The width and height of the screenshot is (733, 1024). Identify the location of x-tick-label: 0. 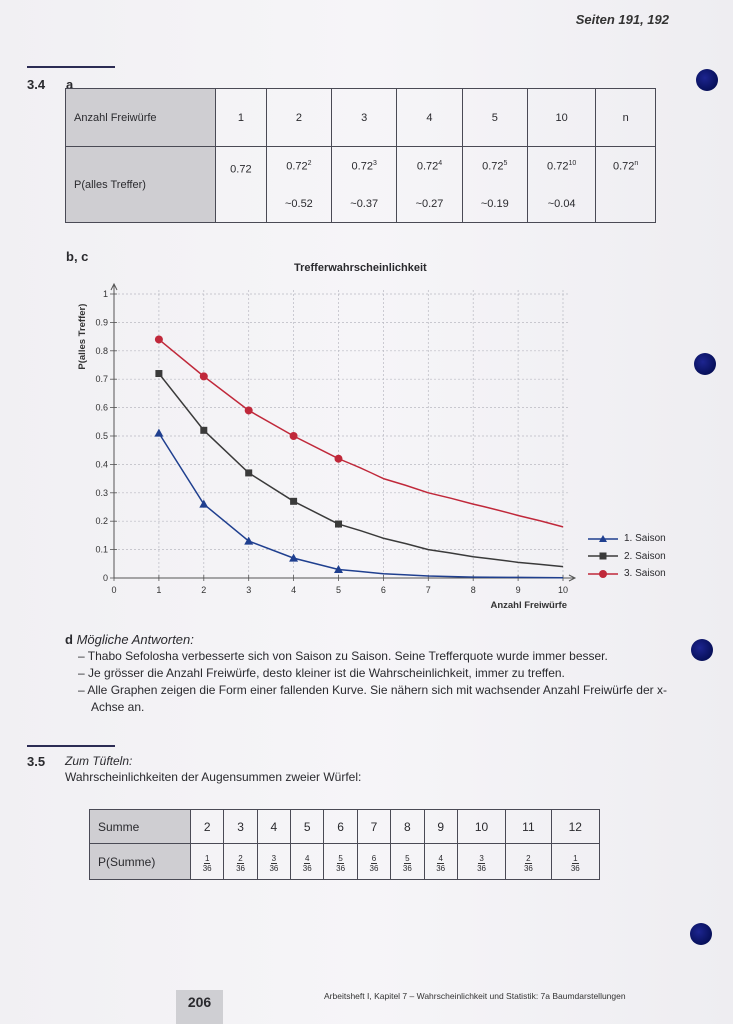
(113, 590).